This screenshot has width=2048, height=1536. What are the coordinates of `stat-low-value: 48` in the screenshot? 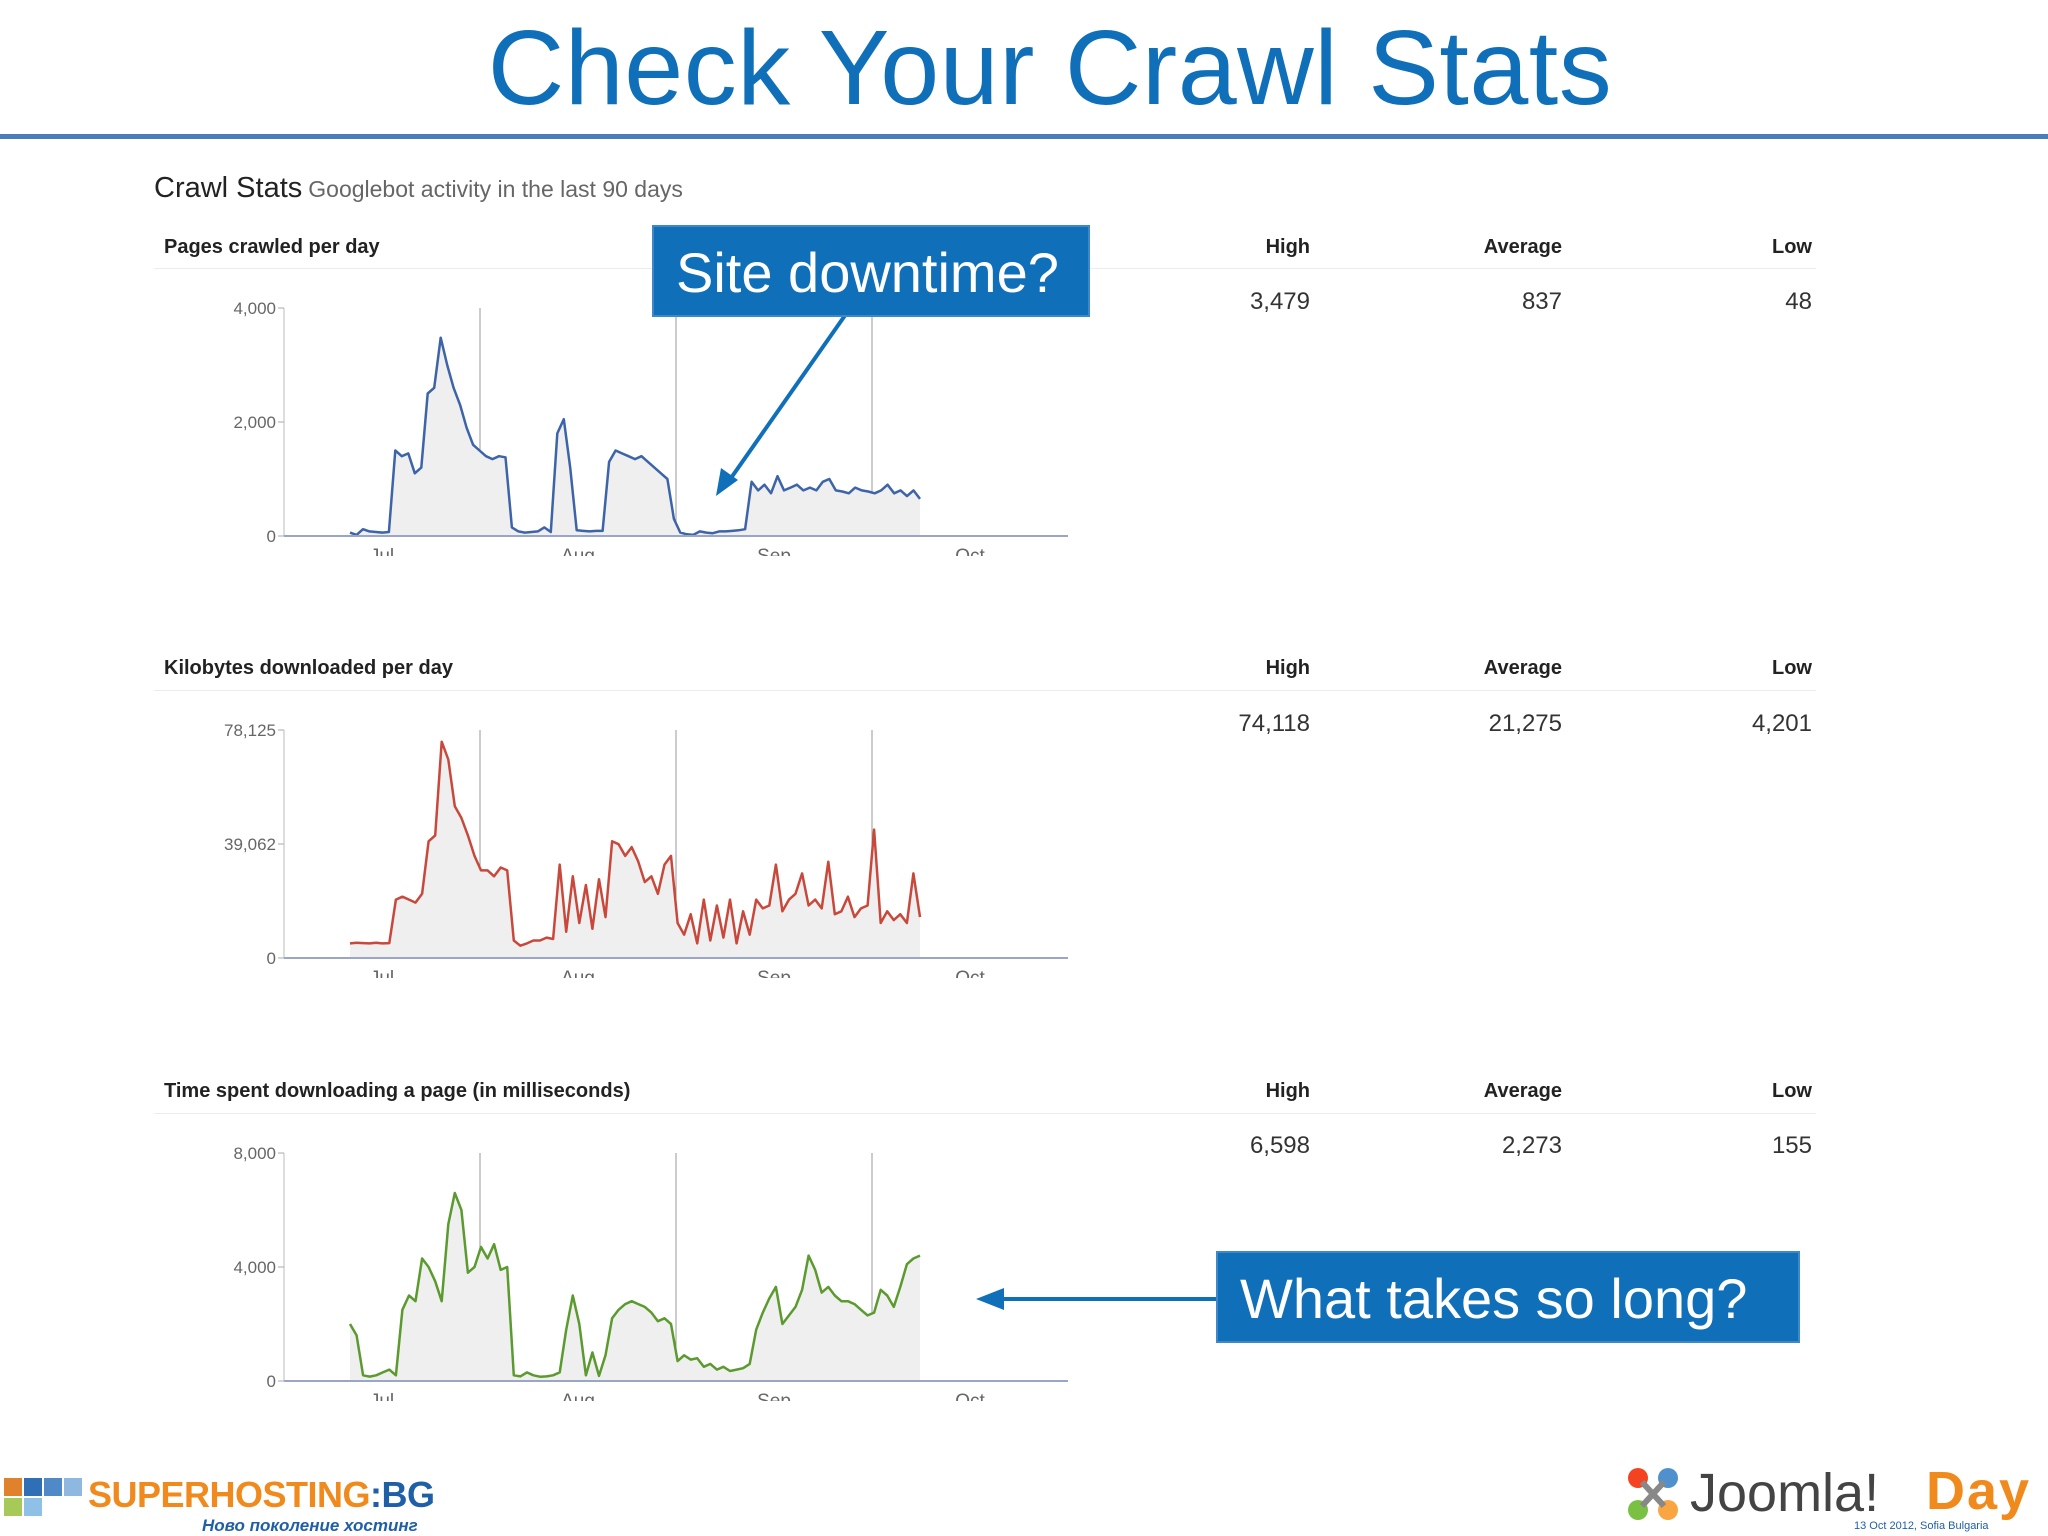 It's located at (1798, 301).